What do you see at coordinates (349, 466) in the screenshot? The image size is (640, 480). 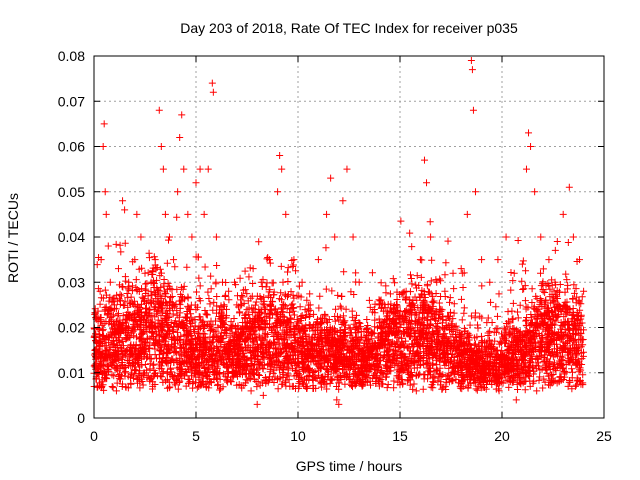 I see `x-axis-label: GPS time / hours` at bounding box center [349, 466].